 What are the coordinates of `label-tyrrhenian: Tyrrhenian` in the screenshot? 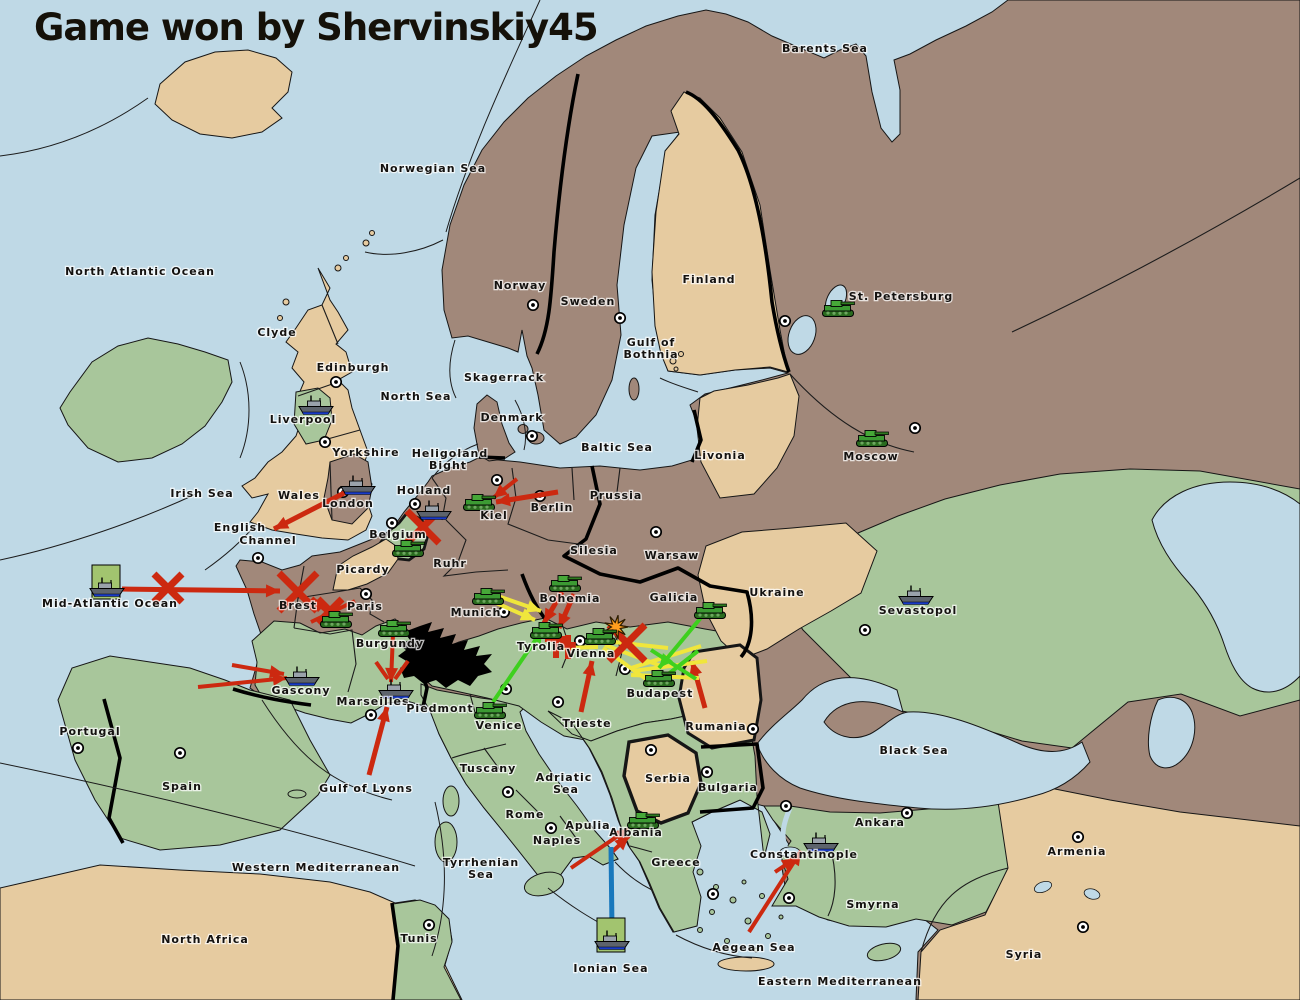 It's located at (481, 862).